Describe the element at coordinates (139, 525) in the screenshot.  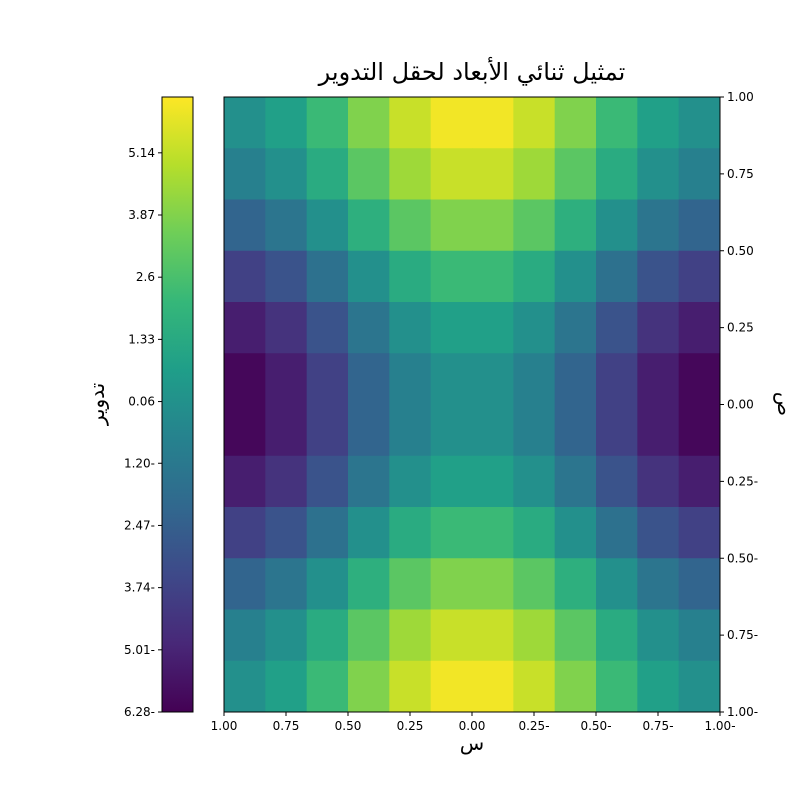
I see `colorbar-tick-label: 2.47-` at that location.